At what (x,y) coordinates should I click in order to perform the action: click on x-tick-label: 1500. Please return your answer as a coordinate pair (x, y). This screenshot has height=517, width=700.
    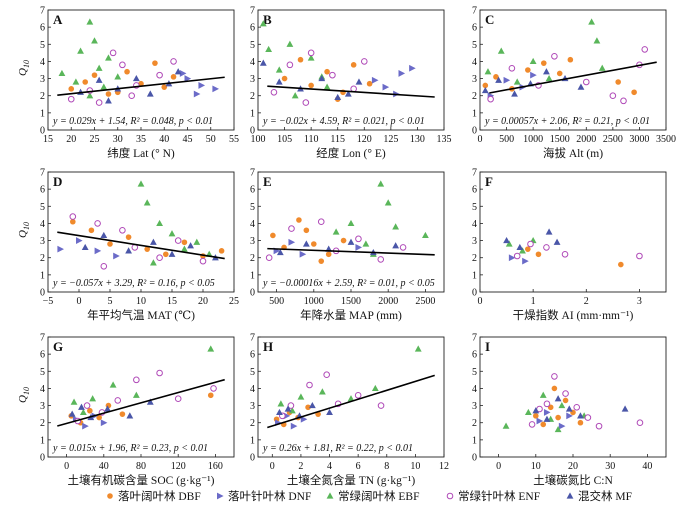
    Looking at the image, I should click on (351, 301).